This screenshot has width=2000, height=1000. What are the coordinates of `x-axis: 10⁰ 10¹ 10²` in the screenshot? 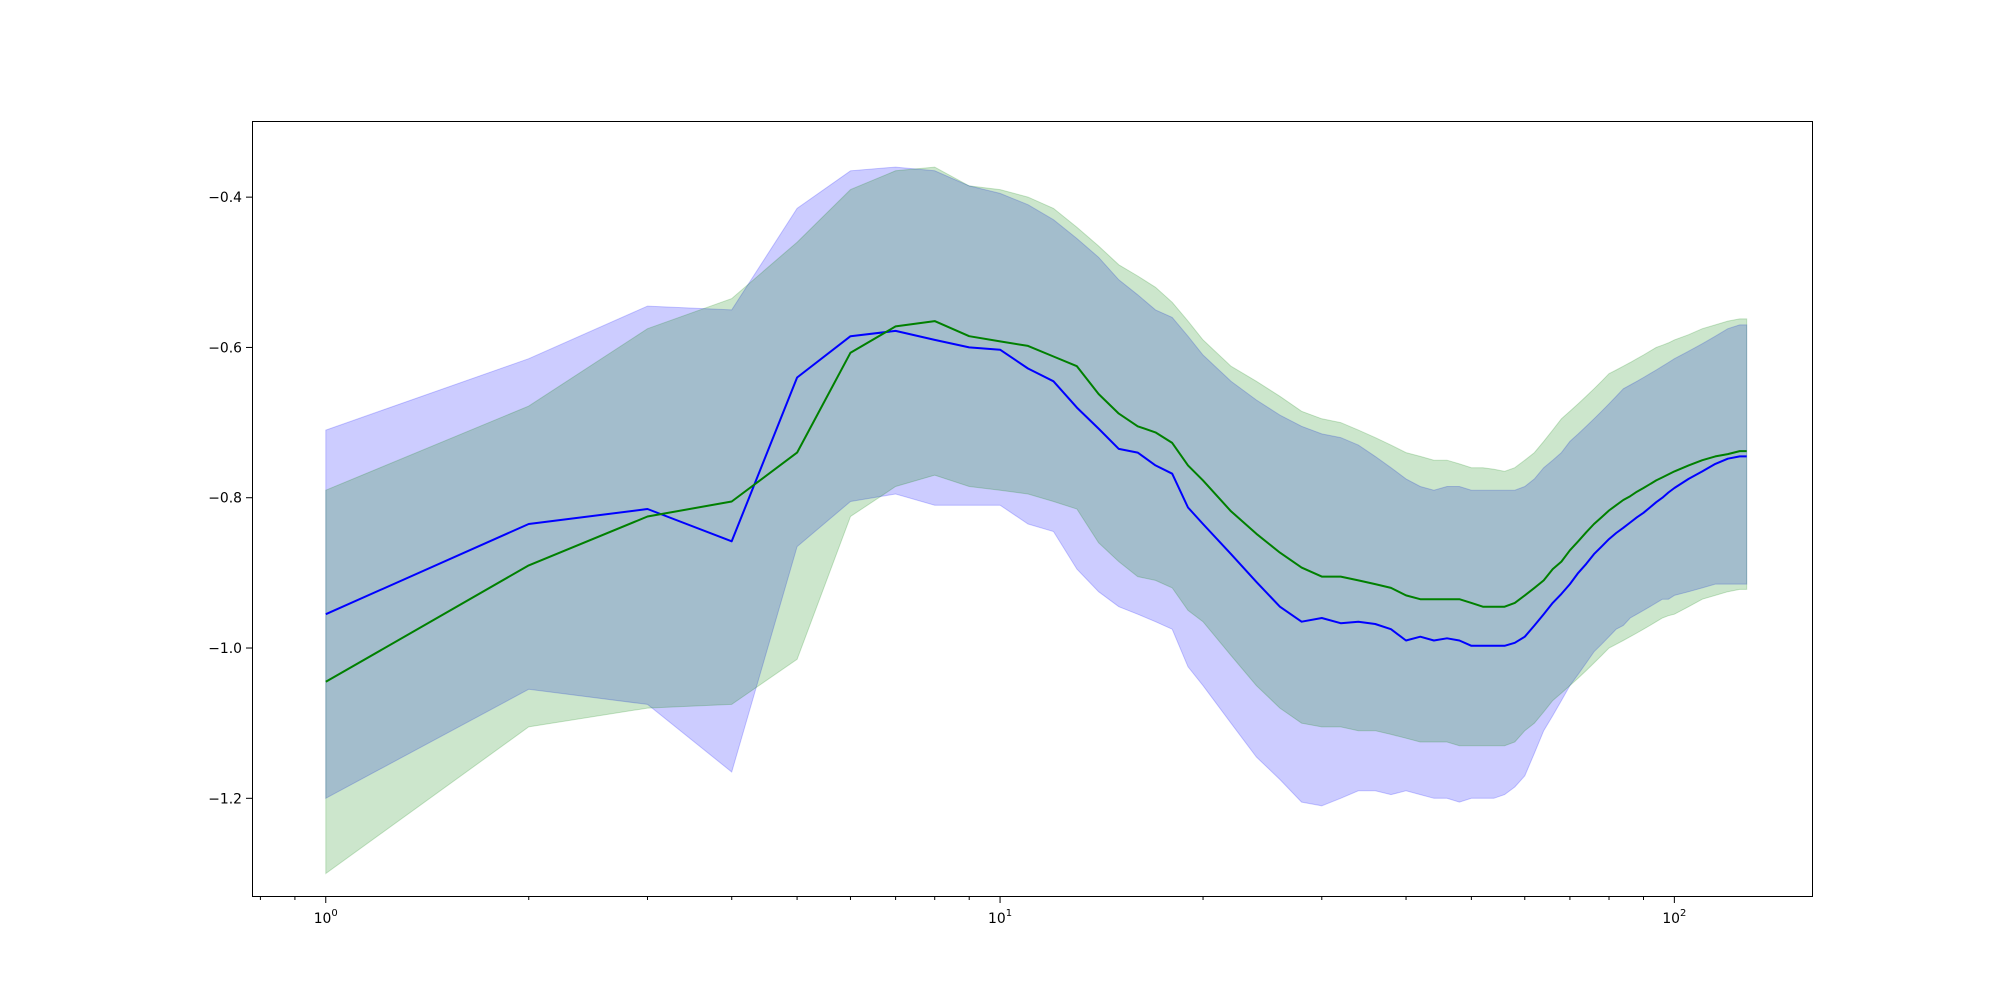 It's located at (972, 911).